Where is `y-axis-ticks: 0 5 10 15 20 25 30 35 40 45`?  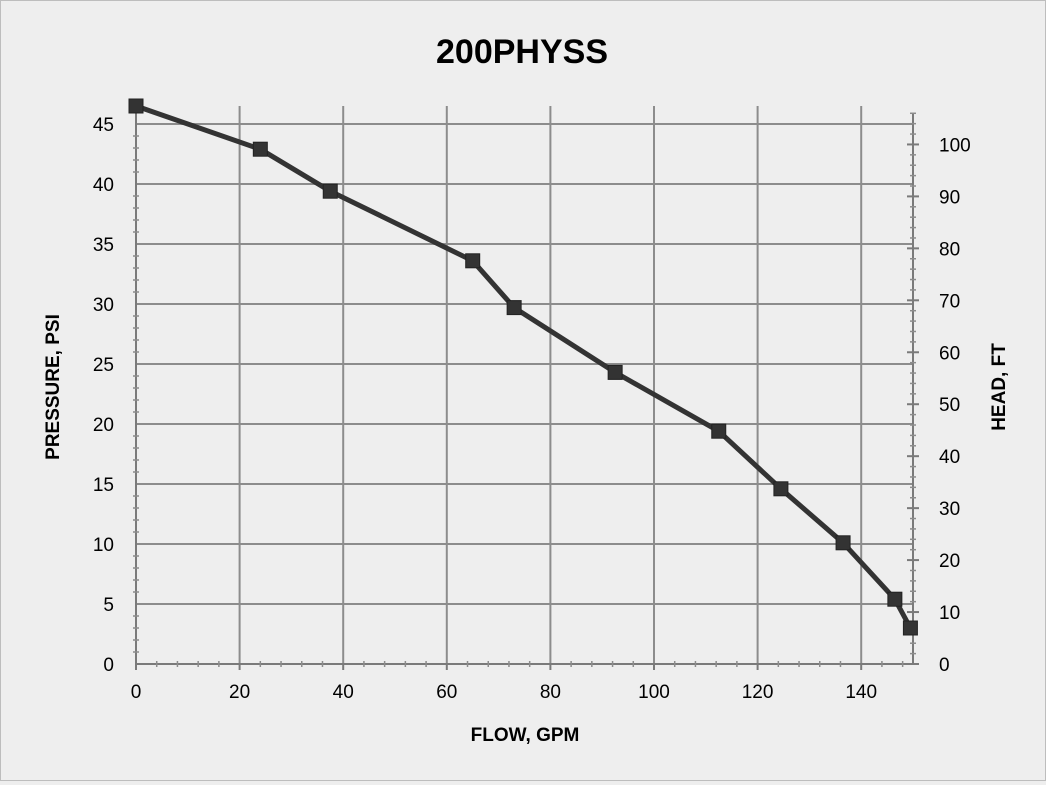
y-axis-ticks: 0 5 10 15 20 25 30 35 40 45 is located at coordinates (116, 393).